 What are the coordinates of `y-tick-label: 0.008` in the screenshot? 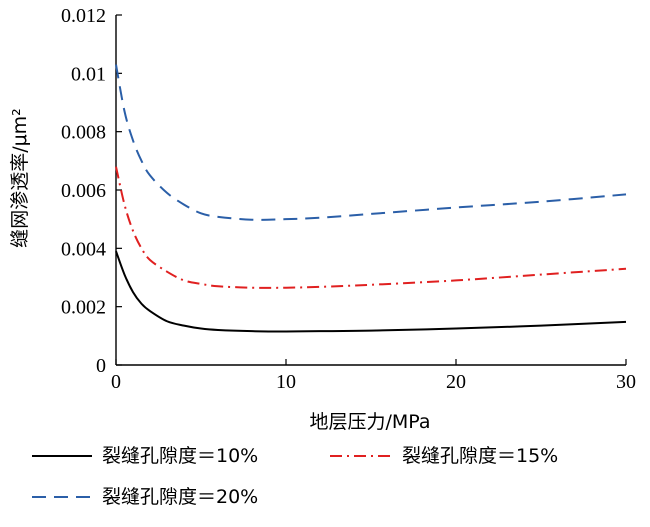 It's located at (83, 133).